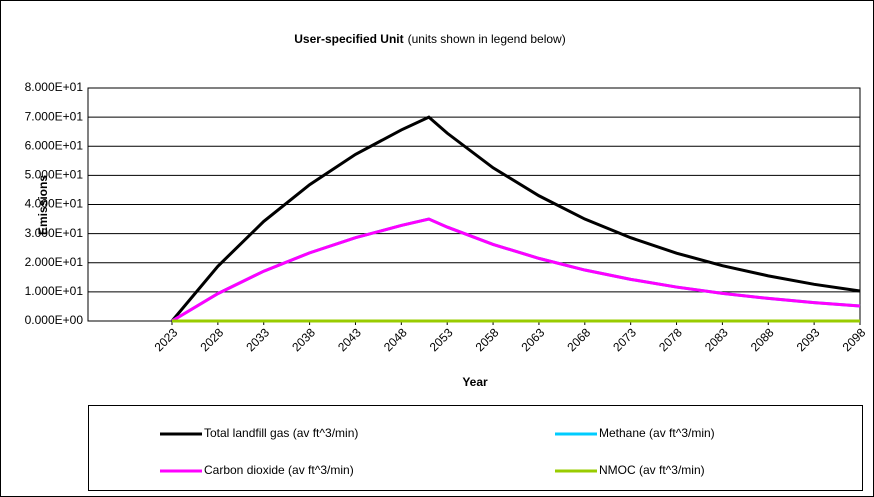 The height and width of the screenshot is (497, 874). I want to click on y-tick-label: 5.000E+01, so click(54, 175).